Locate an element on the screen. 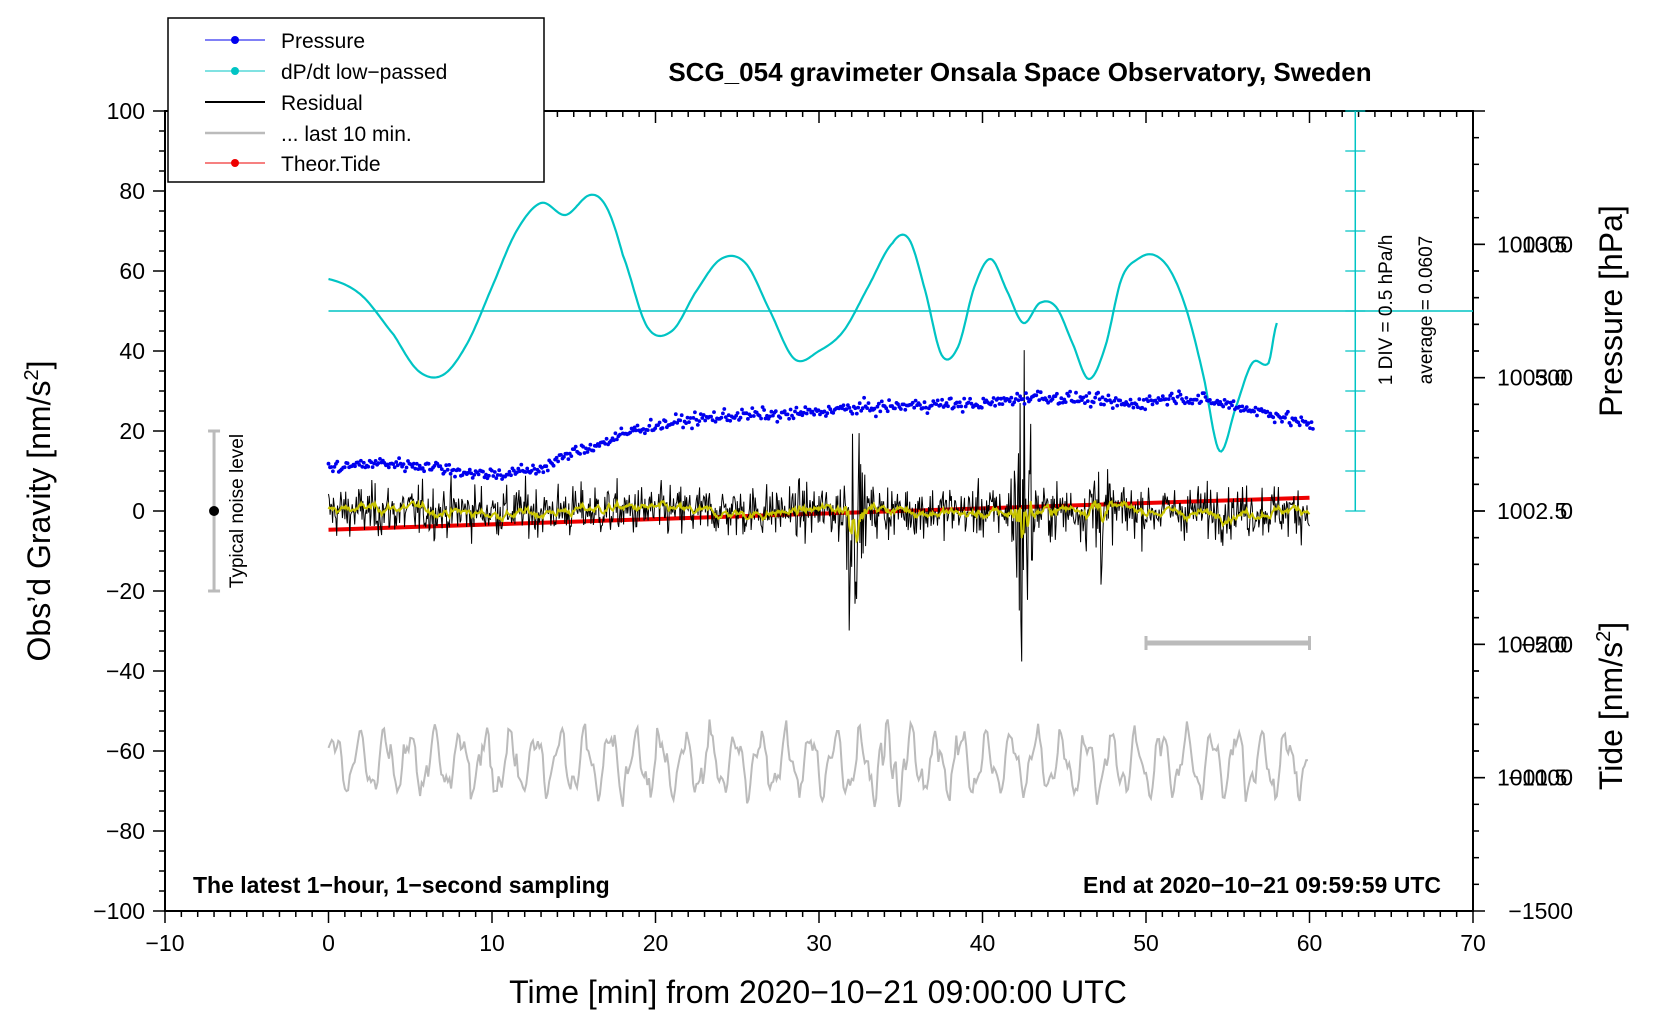  series-theor-tide is located at coordinates (819, 513).